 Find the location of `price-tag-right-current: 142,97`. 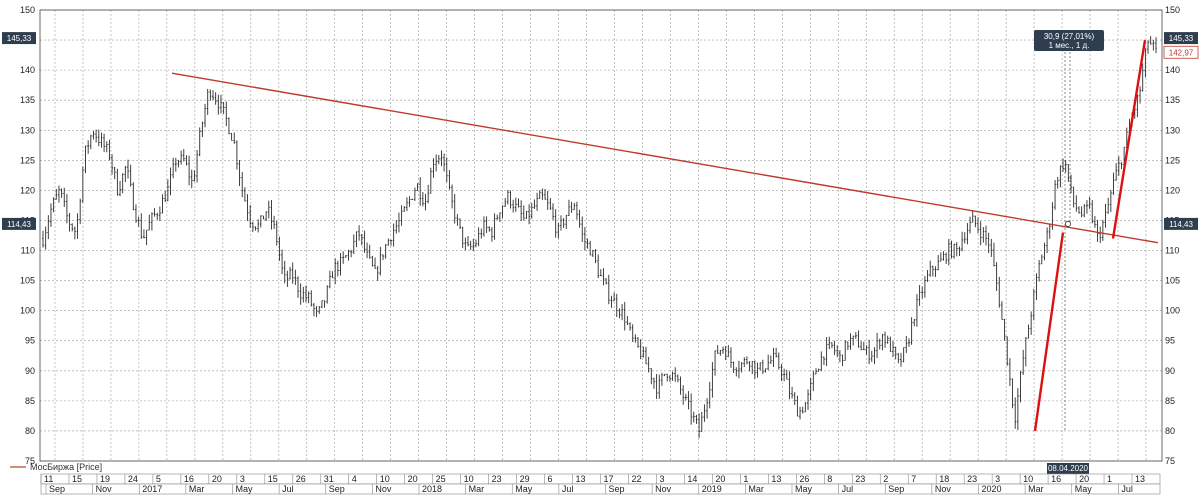

price-tag-right-current: 142,97 is located at coordinates (1181, 52).